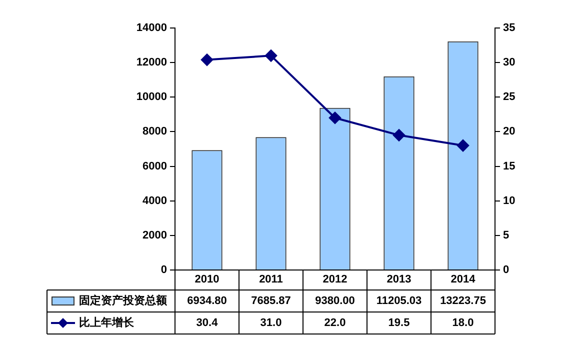 The image size is (576, 350). Describe the element at coordinates (151, 28) in the screenshot. I see `y-tick-label: 14000` at that location.